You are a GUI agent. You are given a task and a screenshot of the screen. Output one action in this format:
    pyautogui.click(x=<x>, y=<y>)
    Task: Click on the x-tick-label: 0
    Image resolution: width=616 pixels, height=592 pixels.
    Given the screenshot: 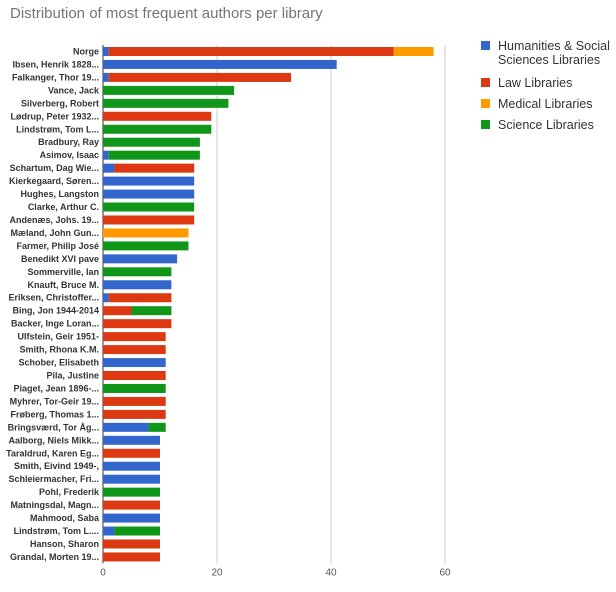 What is the action you would take?
    pyautogui.click(x=103, y=572)
    